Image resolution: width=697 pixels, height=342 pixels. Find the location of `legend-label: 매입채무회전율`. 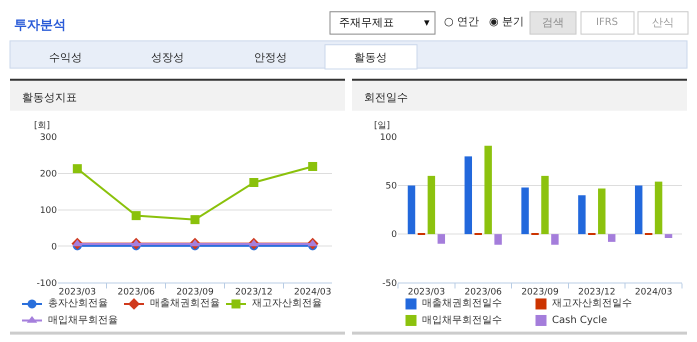

legend-label: 매입채무회전율 is located at coordinates (83, 320).